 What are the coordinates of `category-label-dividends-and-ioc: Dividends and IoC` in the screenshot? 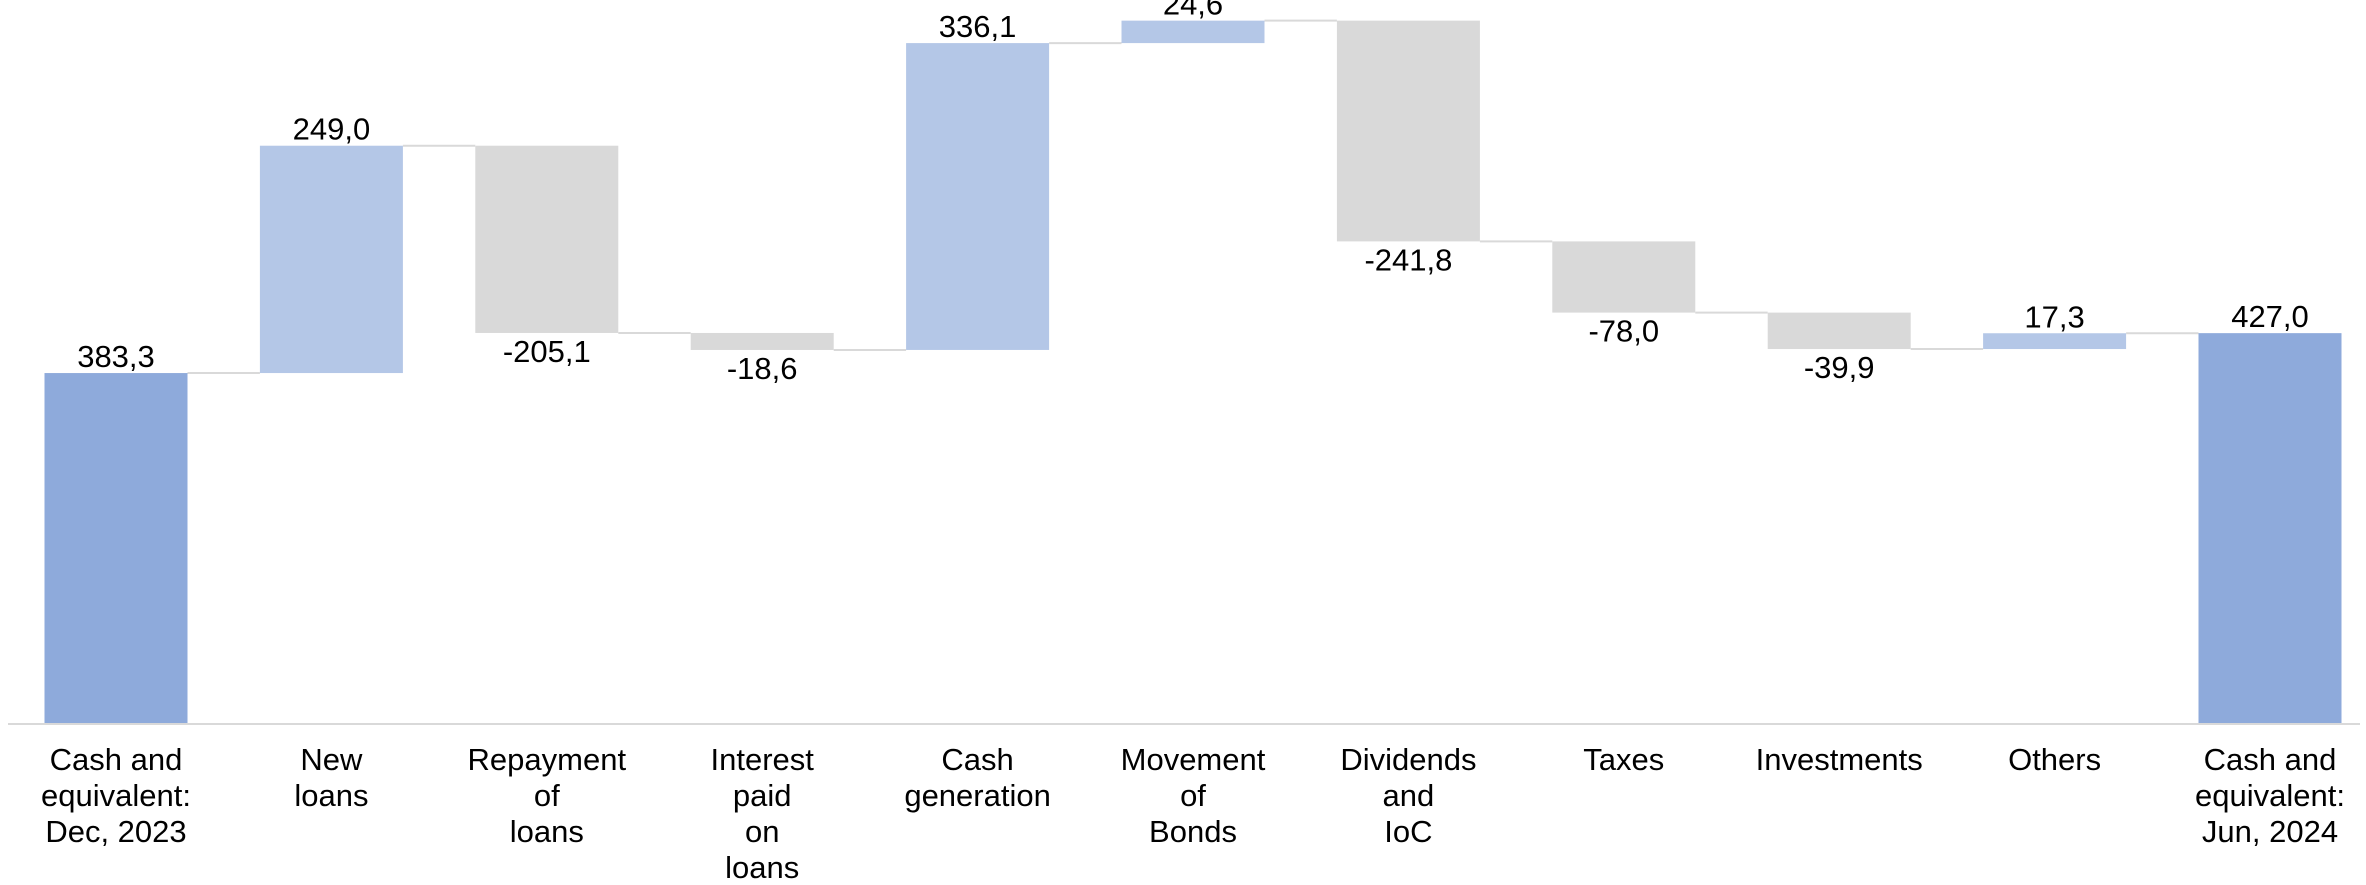 It's located at (1408, 795).